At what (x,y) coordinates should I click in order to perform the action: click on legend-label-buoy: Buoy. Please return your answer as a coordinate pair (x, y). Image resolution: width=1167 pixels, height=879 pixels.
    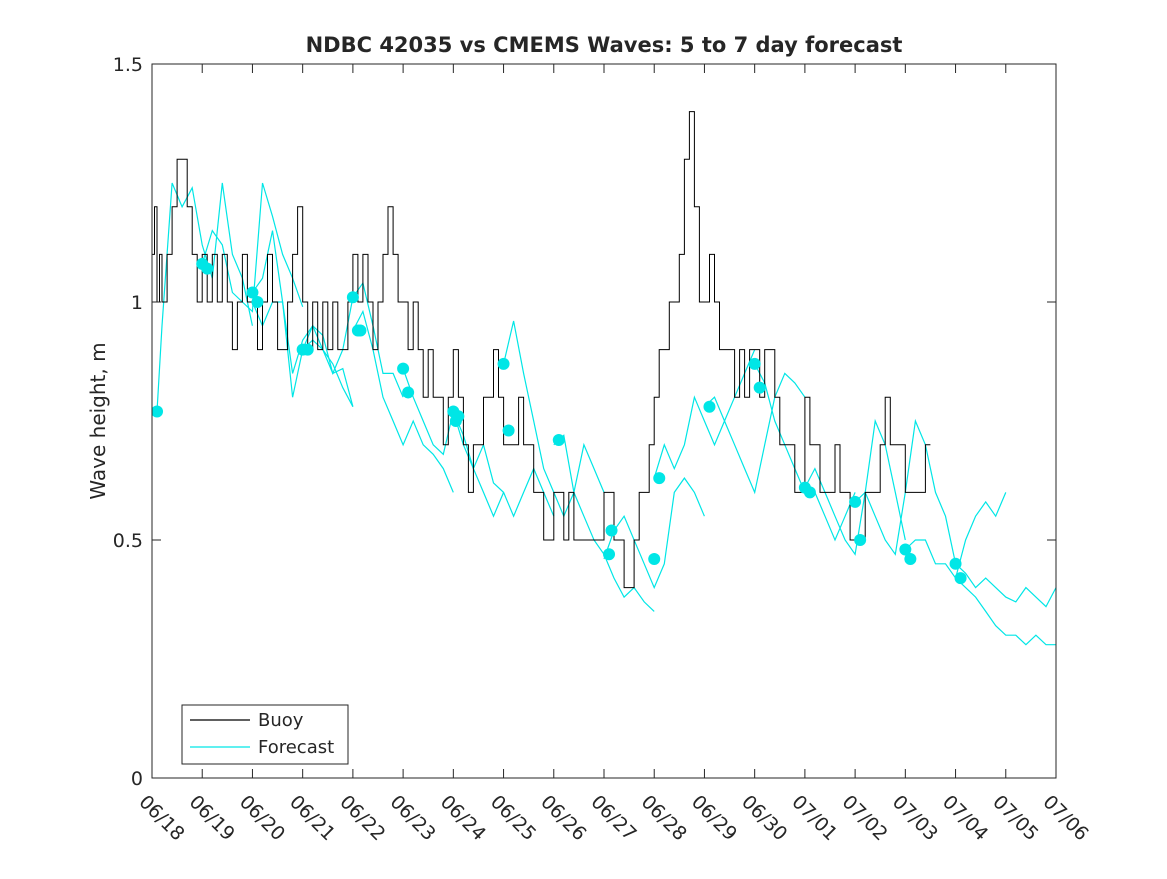
    Looking at the image, I should click on (281, 720).